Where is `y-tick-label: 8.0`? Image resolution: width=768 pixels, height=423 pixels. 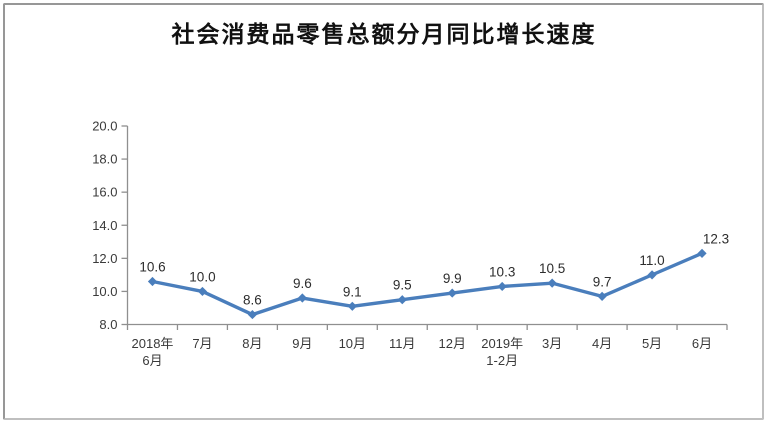
y-tick-label: 8.0 is located at coordinates (108, 324).